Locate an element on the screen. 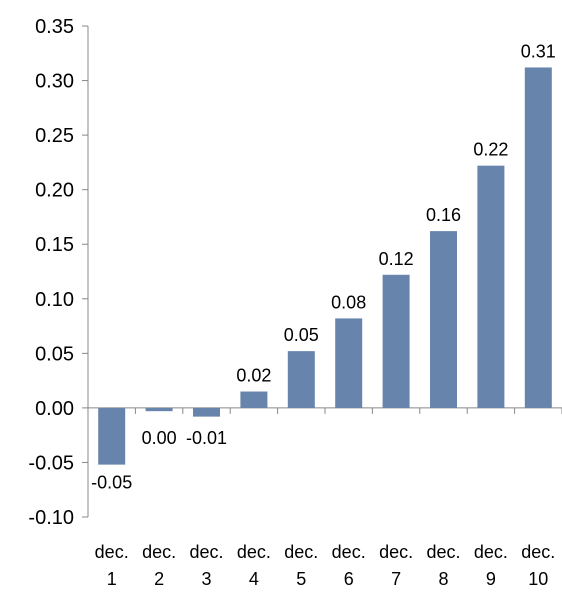  data-label: 0.08 is located at coordinates (348, 302).